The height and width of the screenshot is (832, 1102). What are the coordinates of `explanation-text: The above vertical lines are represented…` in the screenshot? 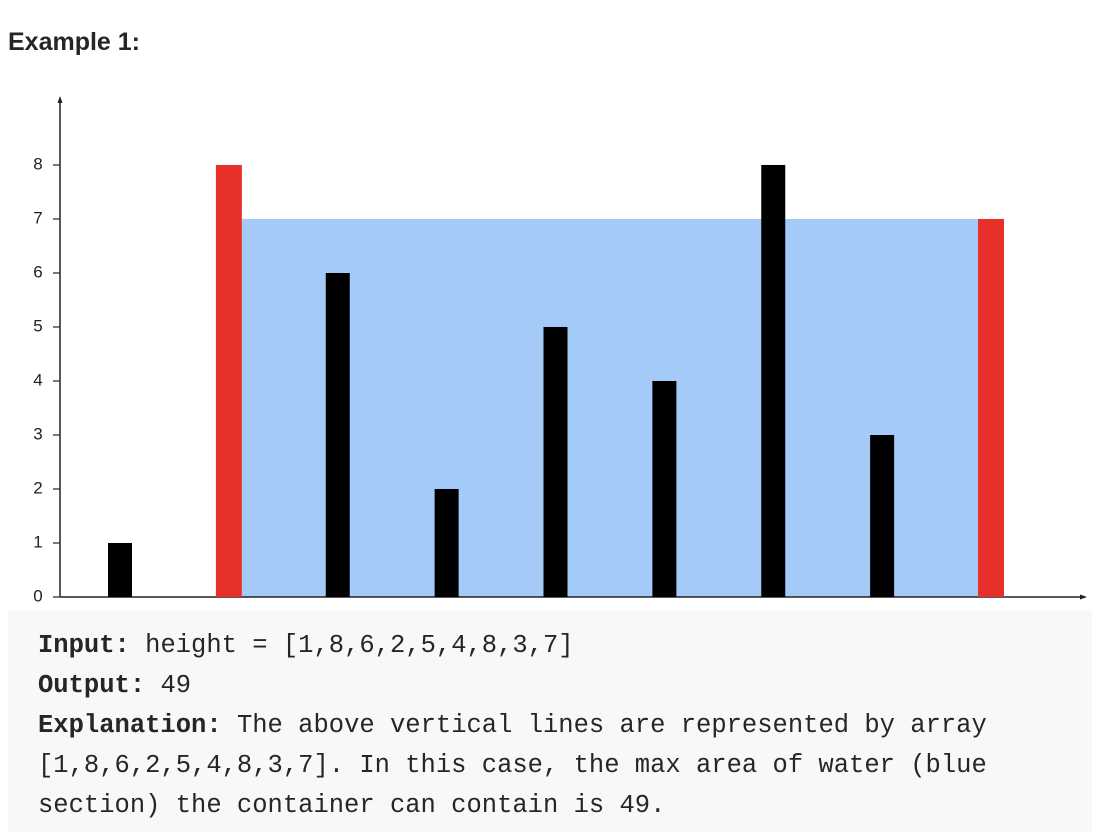 It's located at (520, 765).